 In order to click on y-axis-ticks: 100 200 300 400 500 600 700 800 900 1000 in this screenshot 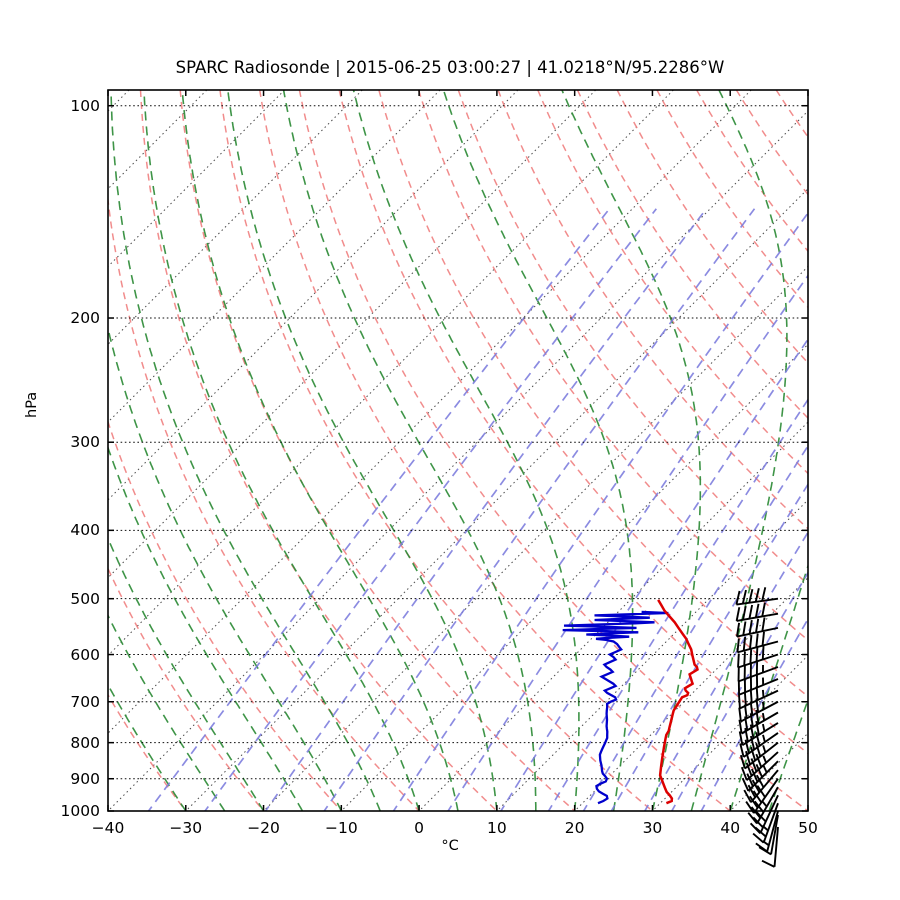, I will do `click(50, 450)`.